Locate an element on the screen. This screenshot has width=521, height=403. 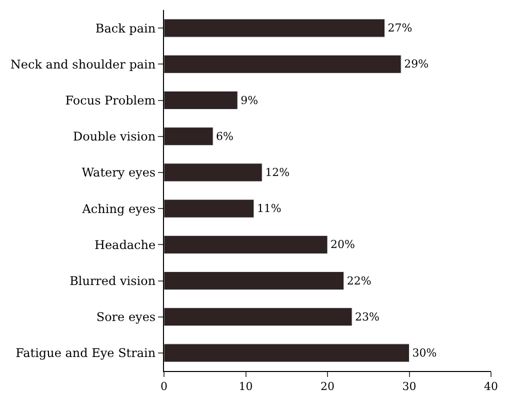
x-tick-label: 10 is located at coordinates (245, 387).